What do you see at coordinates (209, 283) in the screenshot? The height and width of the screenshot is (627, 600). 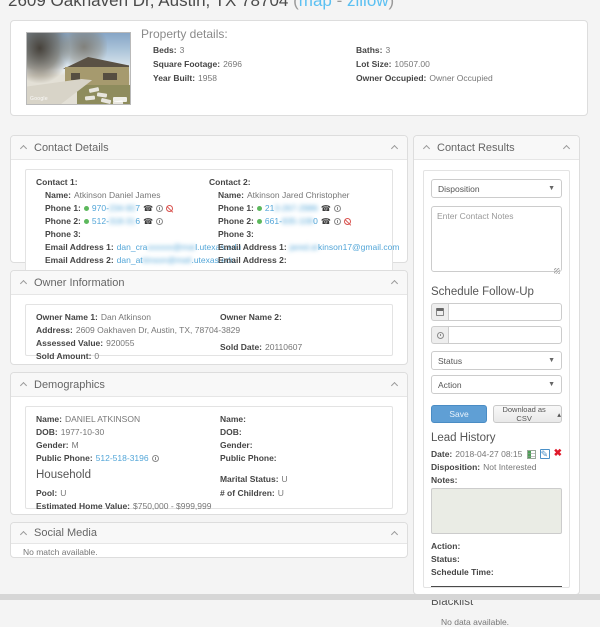 I see `owner-information-header: Owner Information` at bounding box center [209, 283].